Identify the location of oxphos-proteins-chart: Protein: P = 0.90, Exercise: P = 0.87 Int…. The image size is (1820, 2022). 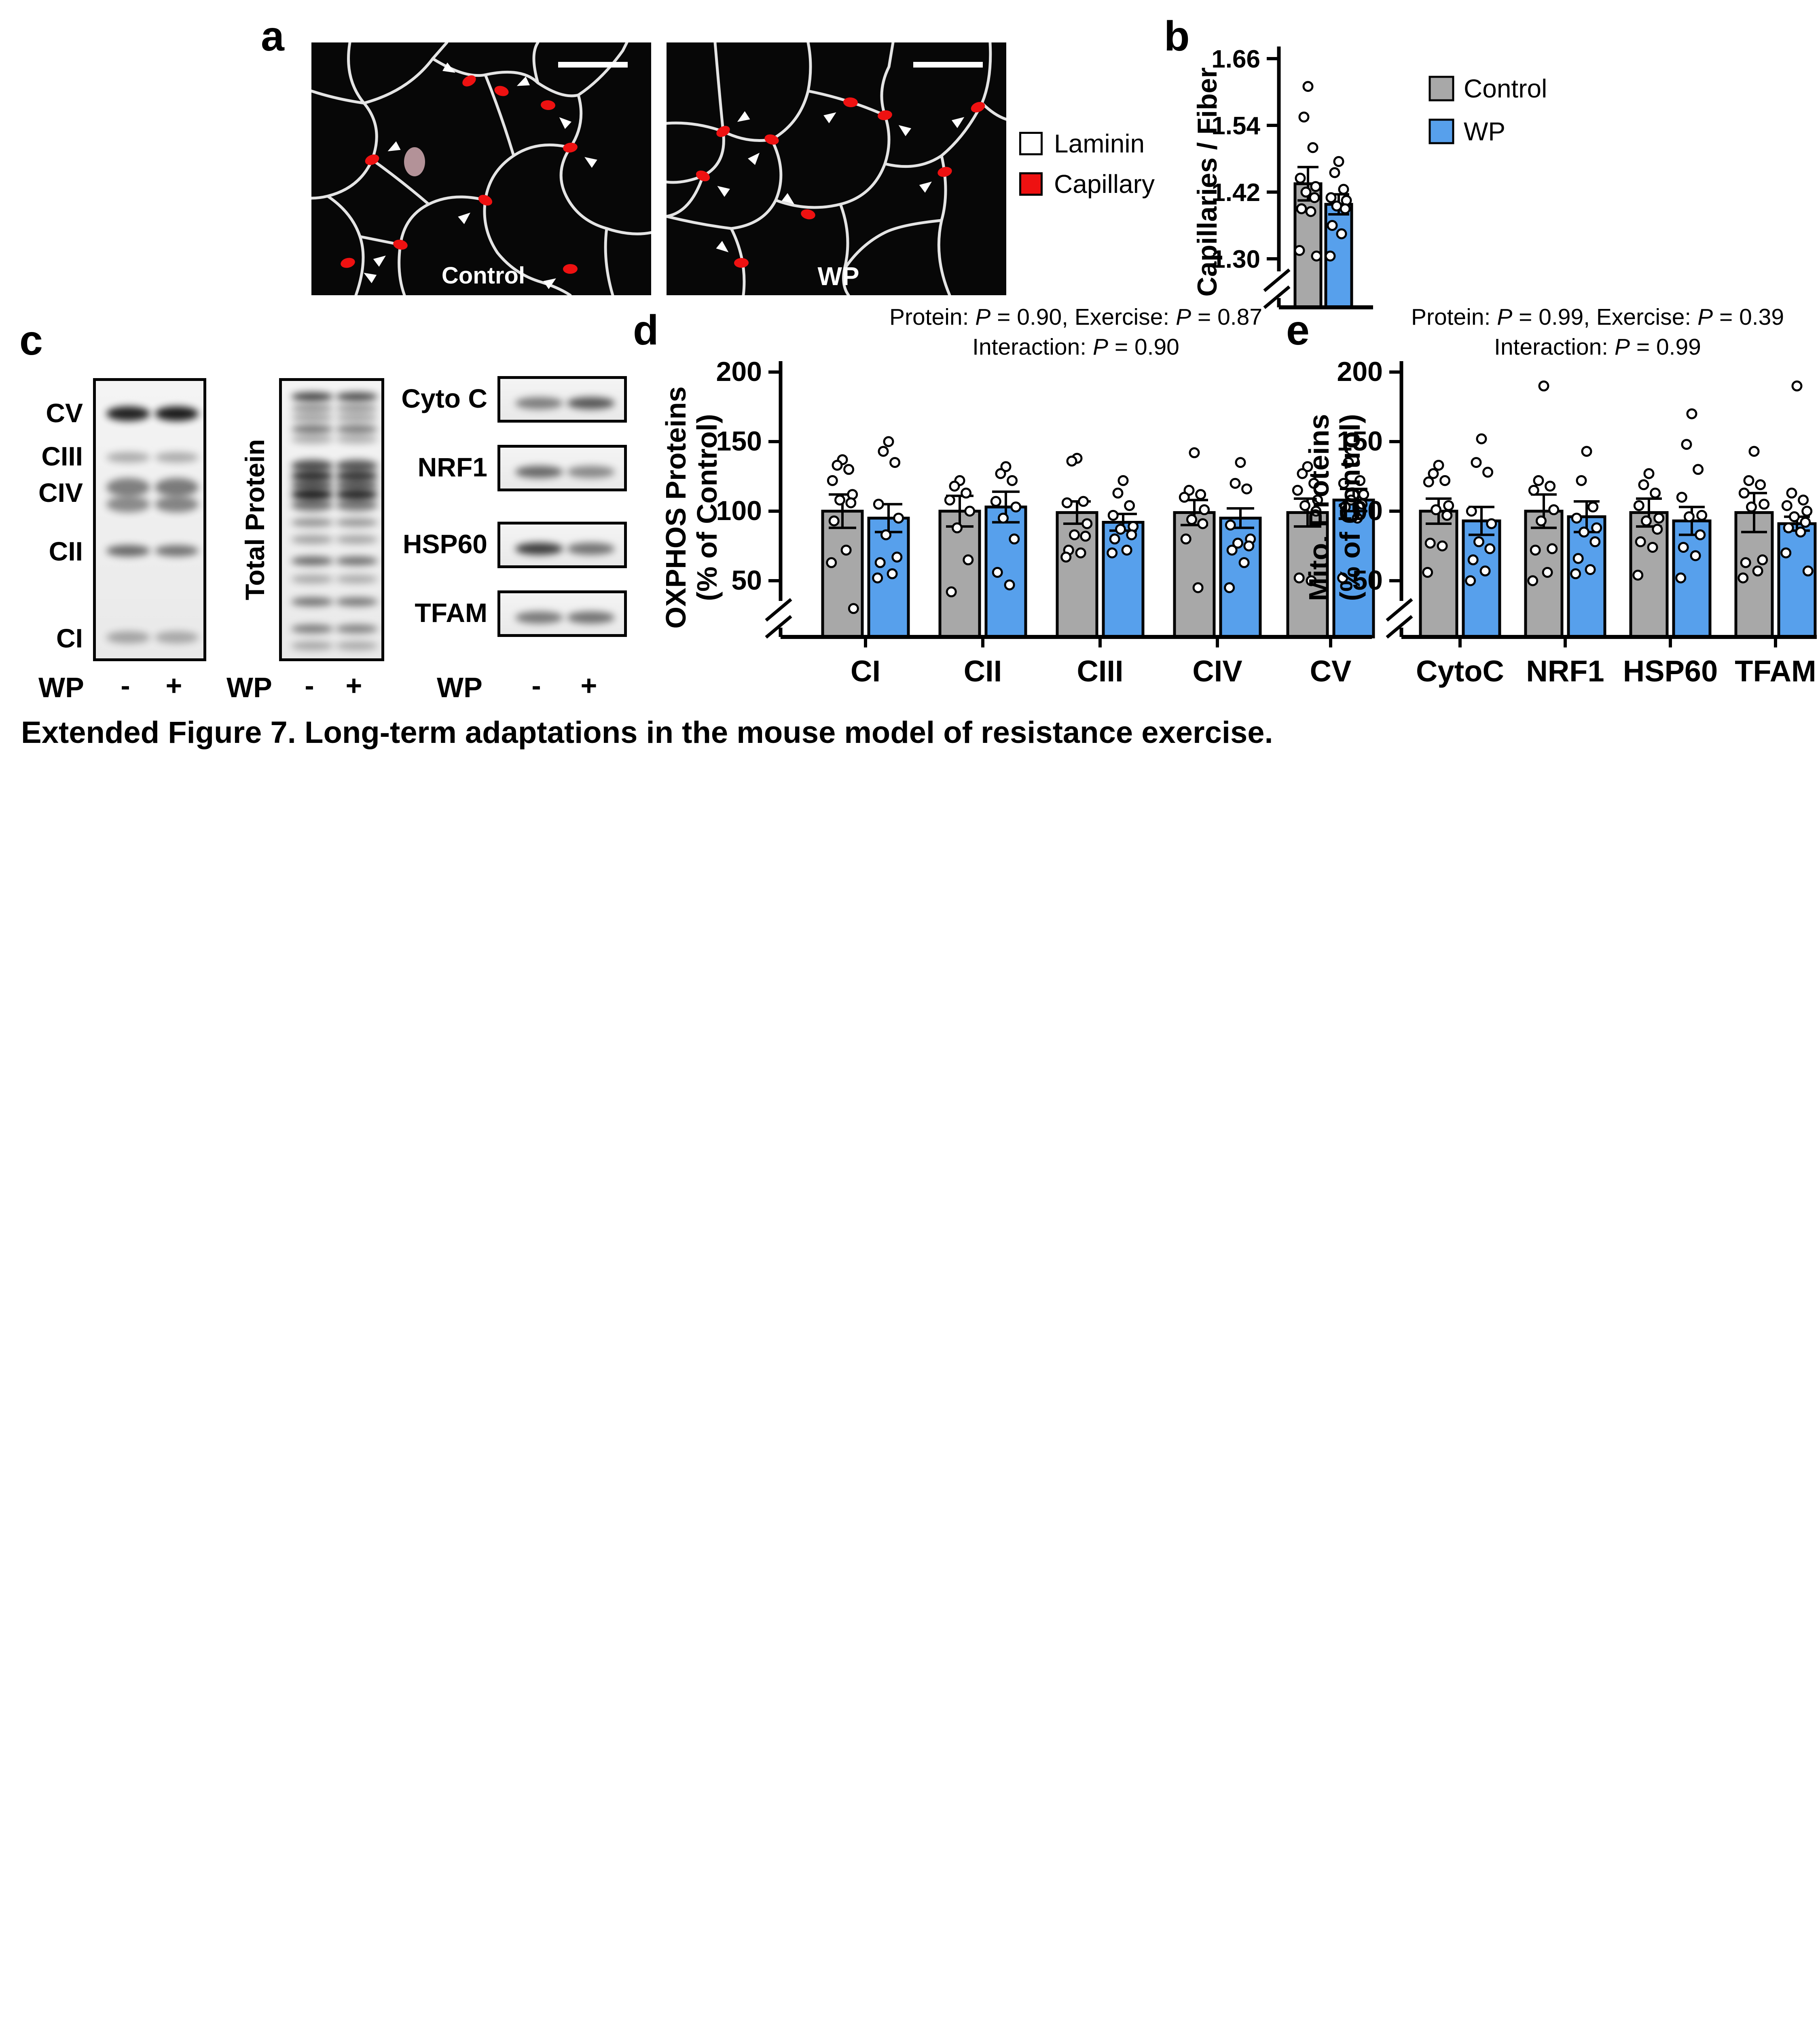
(1018, 496).